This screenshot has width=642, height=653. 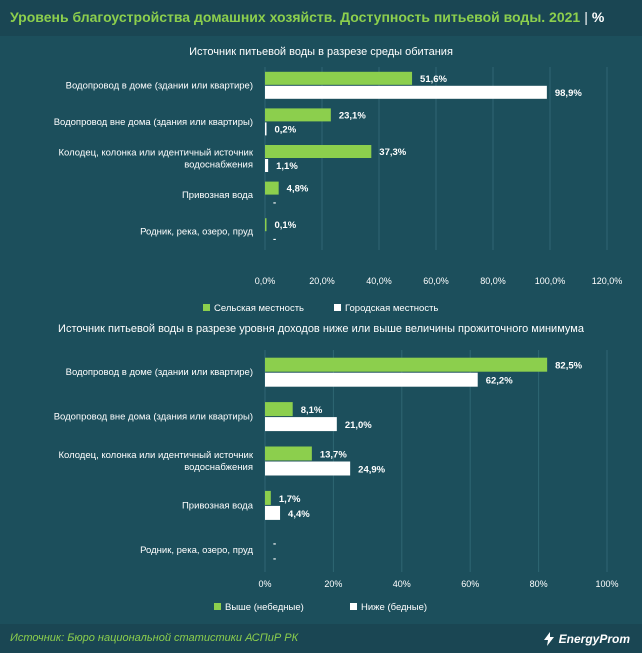 What do you see at coordinates (259, 308) in the screenshot?
I see `legend-label: Сельская местность` at bounding box center [259, 308].